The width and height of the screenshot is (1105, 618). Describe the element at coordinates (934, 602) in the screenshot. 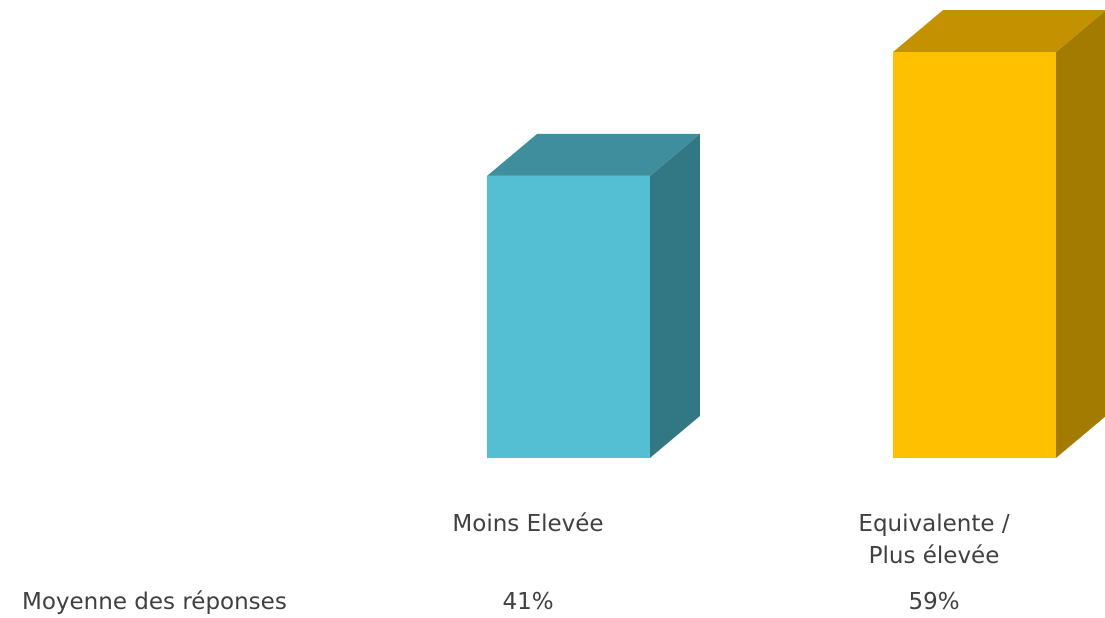

I see `value-label-1: 59%` at that location.